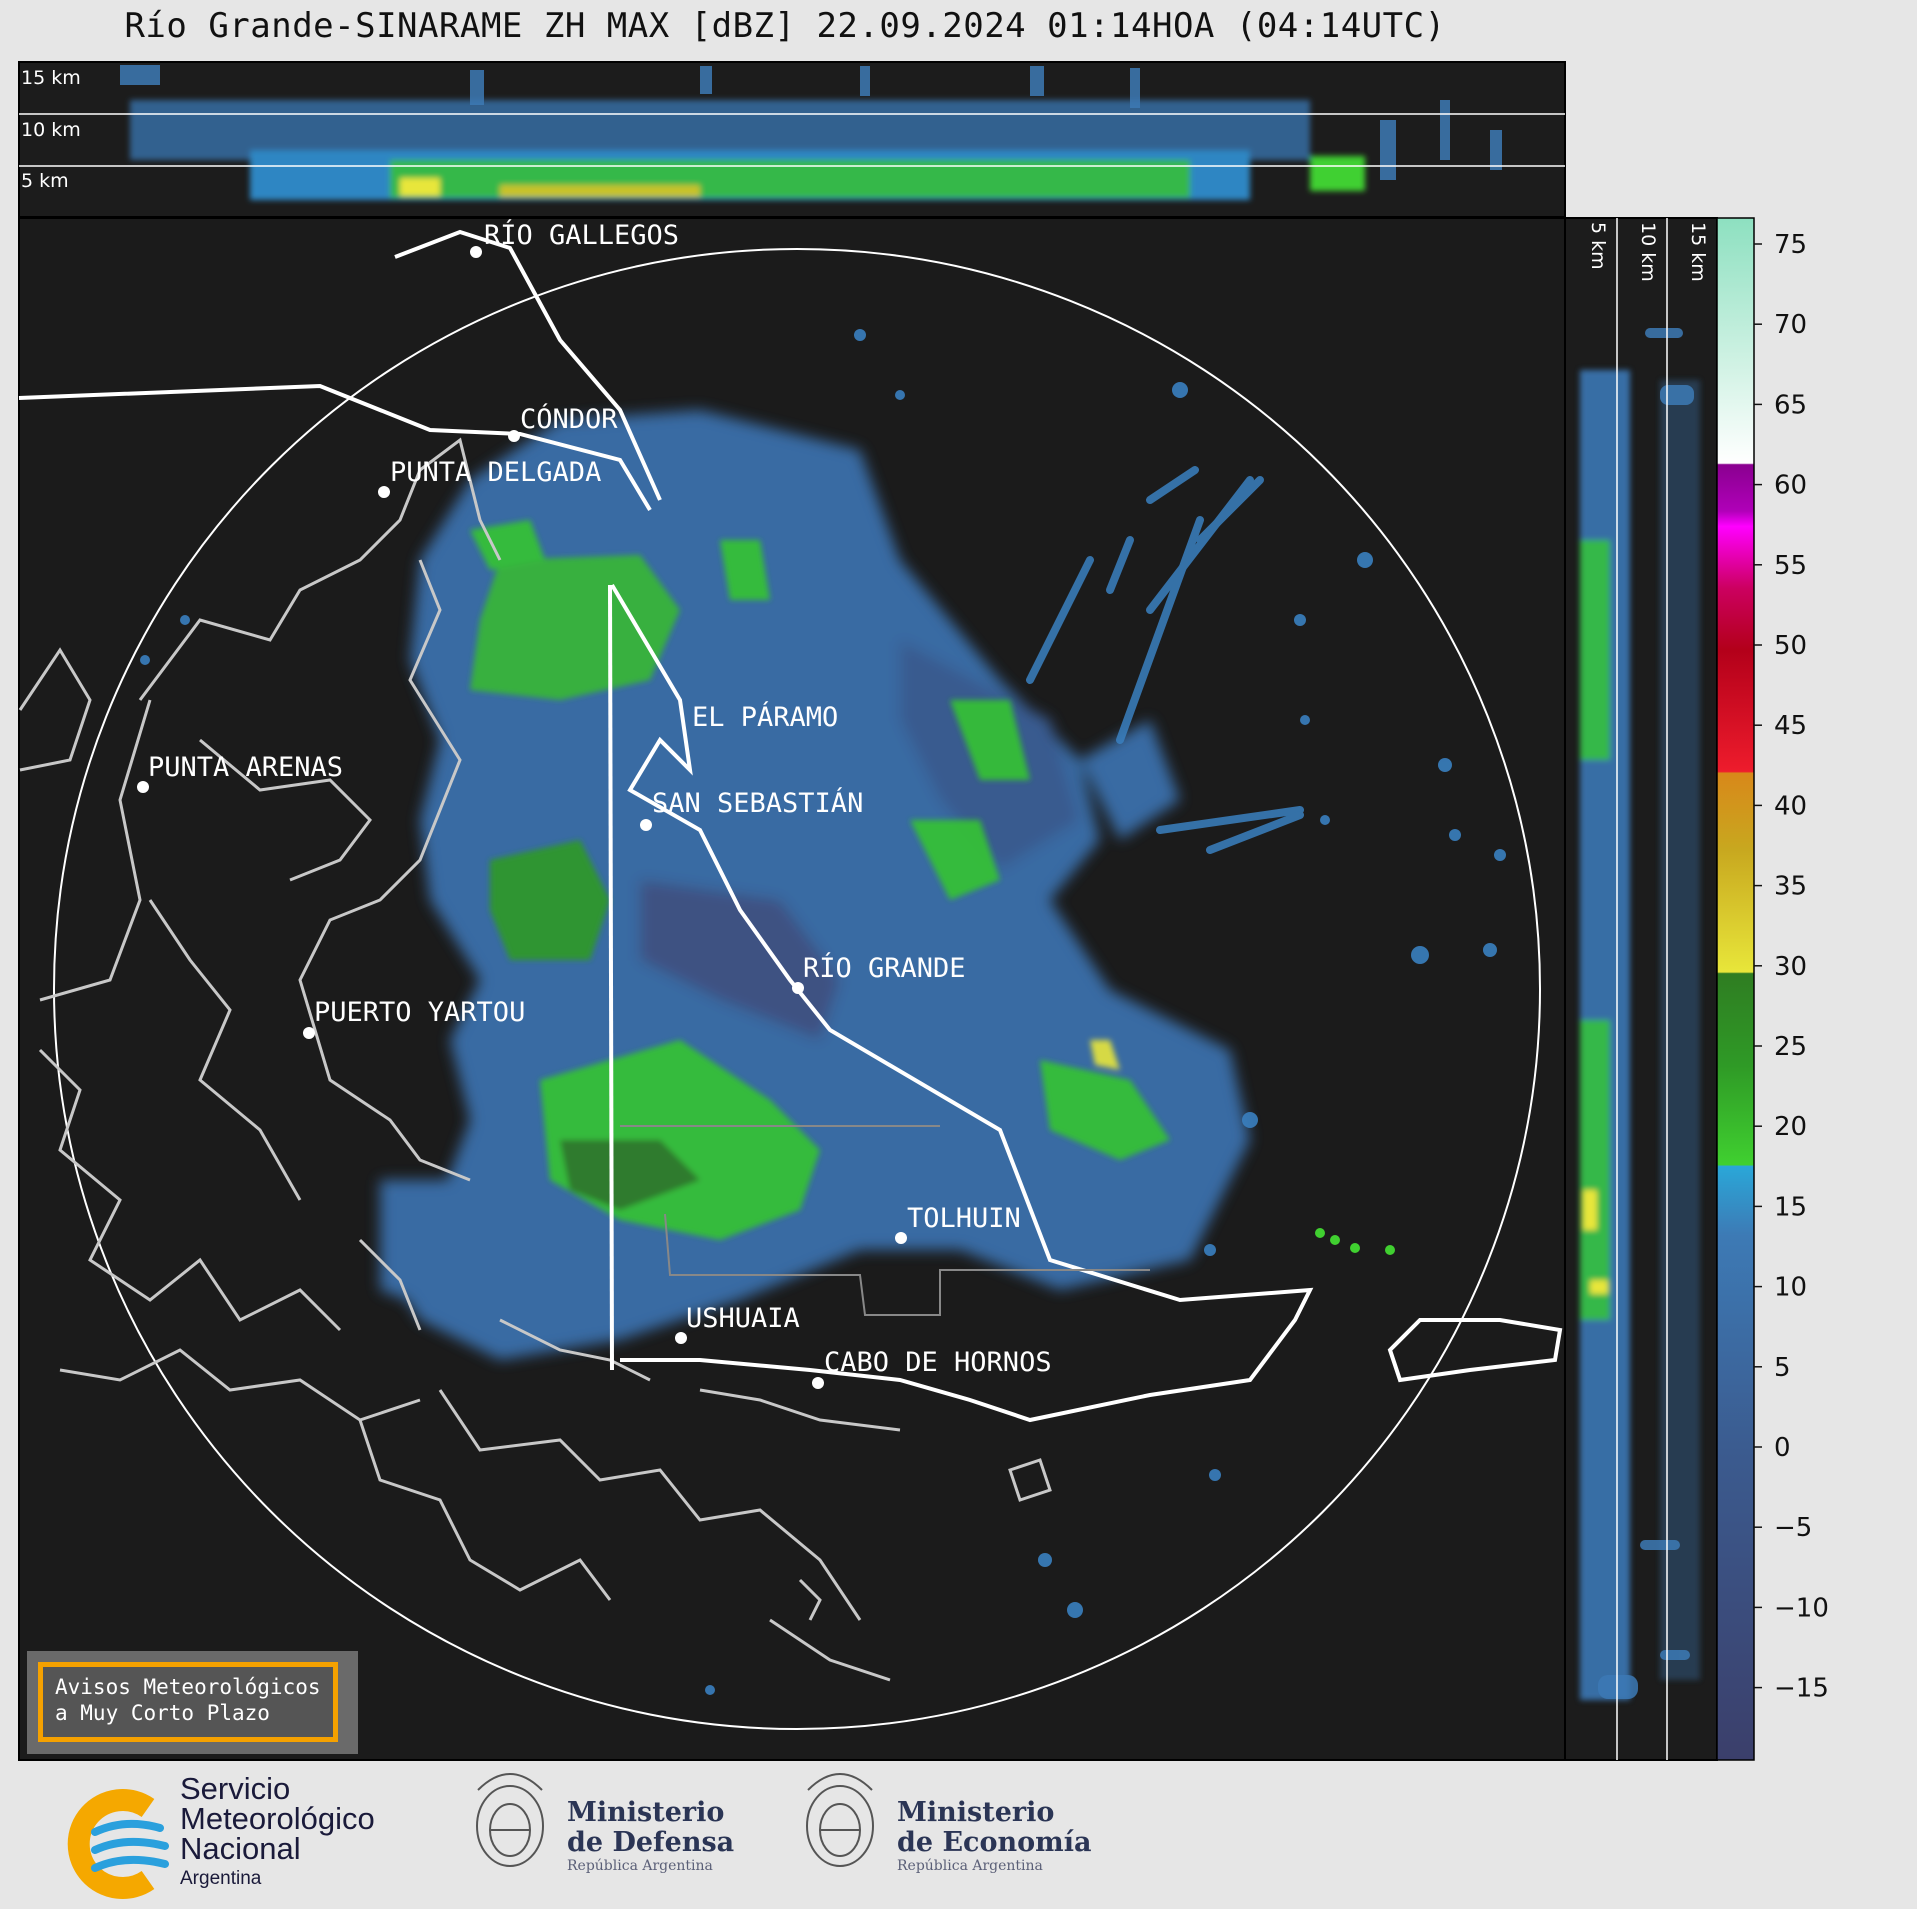 This screenshot has height=1909, width=1917. What do you see at coordinates (1790, 325) in the screenshot?
I see `colorbar-tick-label: 70` at bounding box center [1790, 325].